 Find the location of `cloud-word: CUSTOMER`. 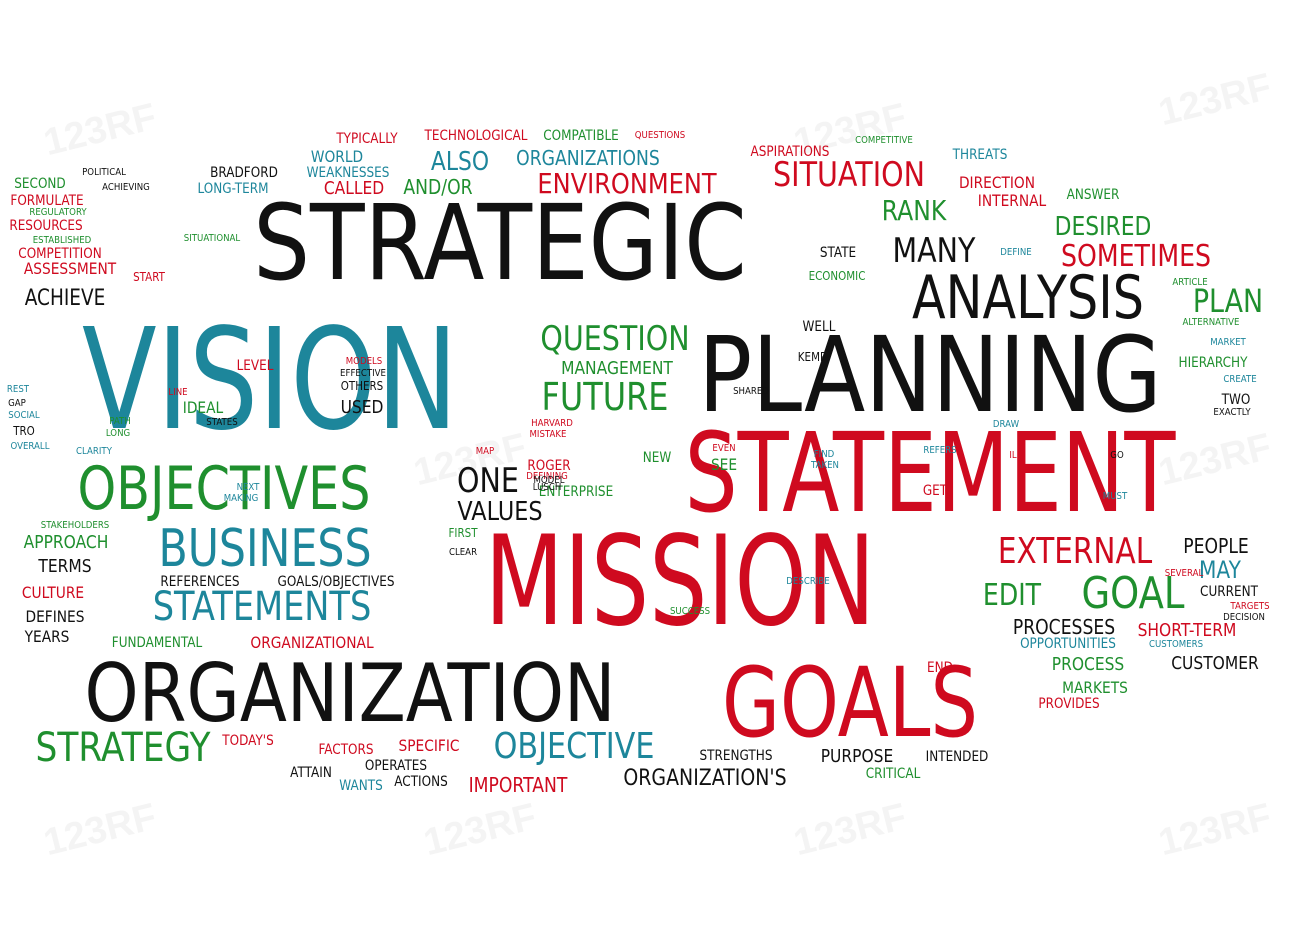

cloud-word: CUSTOMER is located at coordinates (1215, 663).